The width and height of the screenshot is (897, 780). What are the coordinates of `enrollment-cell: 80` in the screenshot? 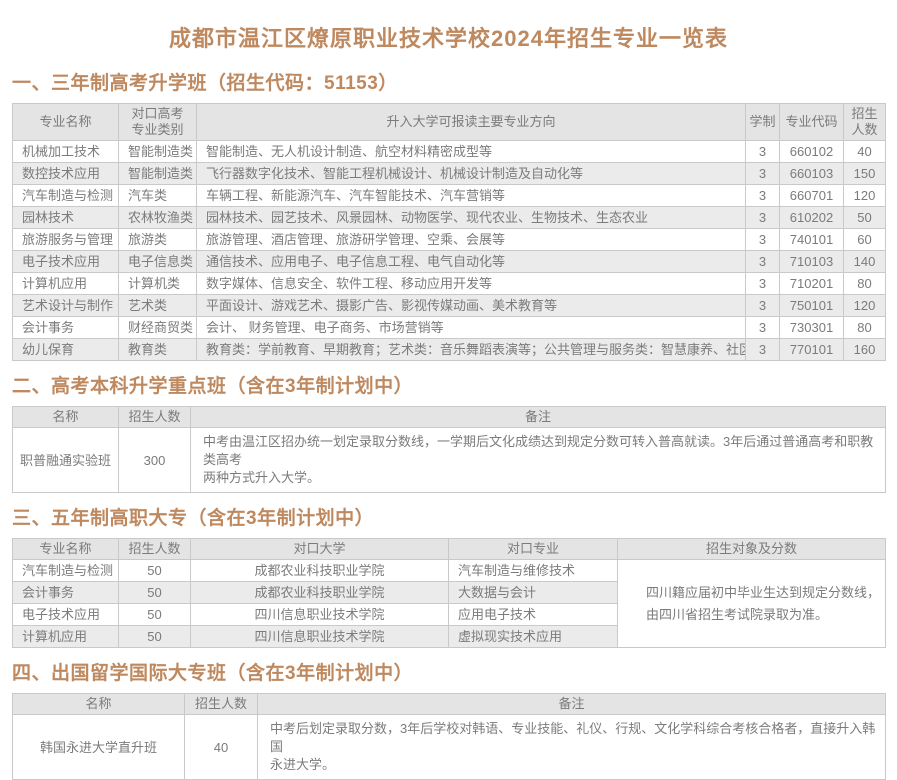 It's located at (864, 327).